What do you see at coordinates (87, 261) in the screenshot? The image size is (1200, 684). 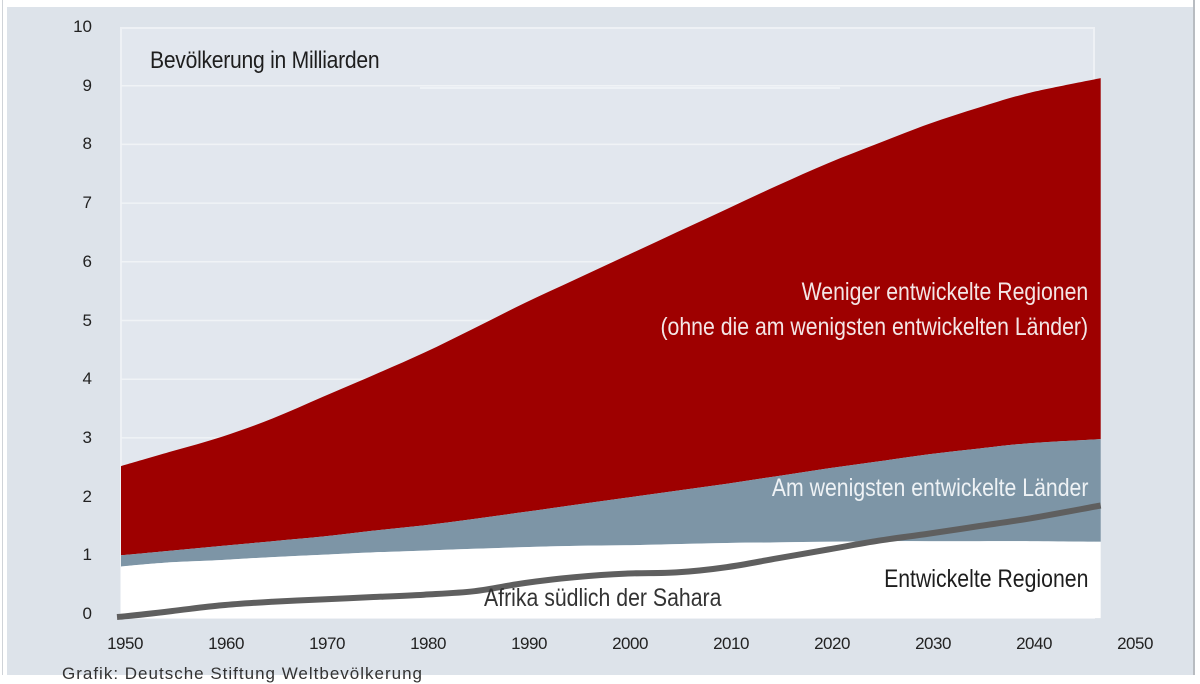 I see `y-tick-label: 6` at bounding box center [87, 261].